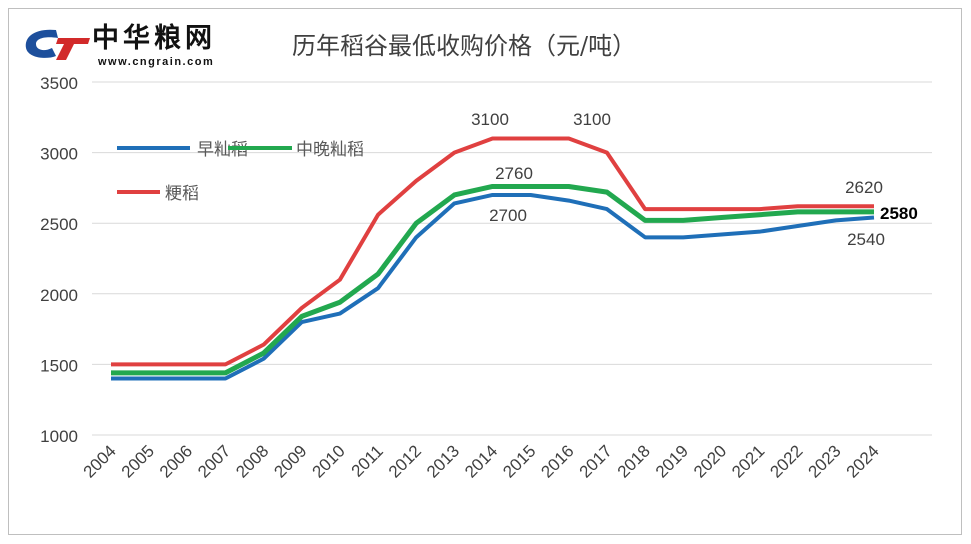 The image size is (971, 544). Describe the element at coordinates (464, 46) in the screenshot. I see `chart-title: 历年稻谷最低收购价格（元/吨）` at that location.